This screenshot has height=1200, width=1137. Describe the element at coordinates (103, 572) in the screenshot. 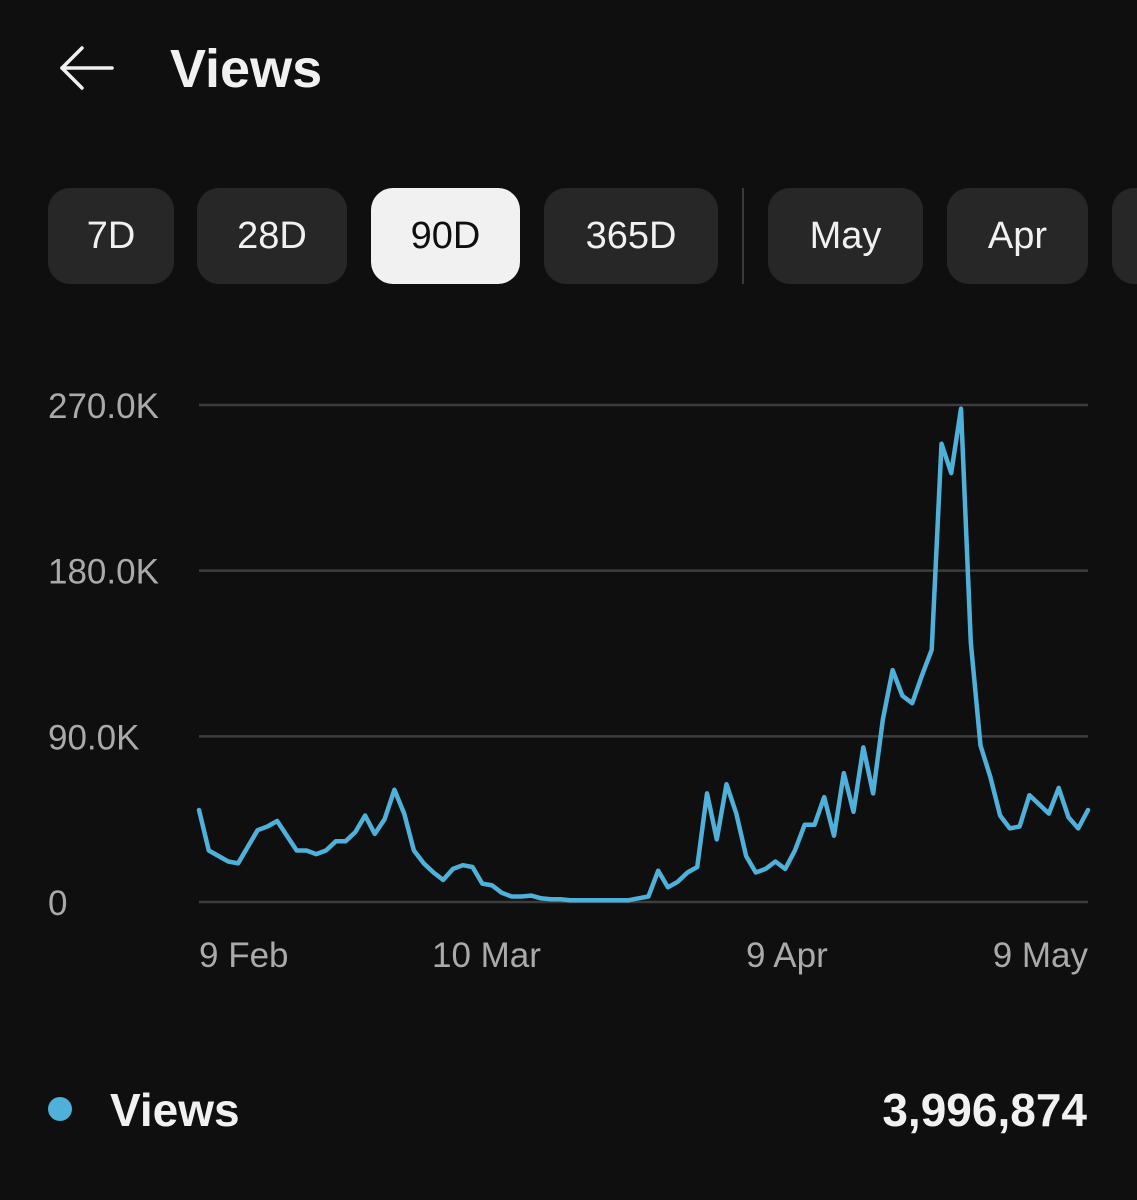

I see `y-tick-label: 180.0K` at that location.